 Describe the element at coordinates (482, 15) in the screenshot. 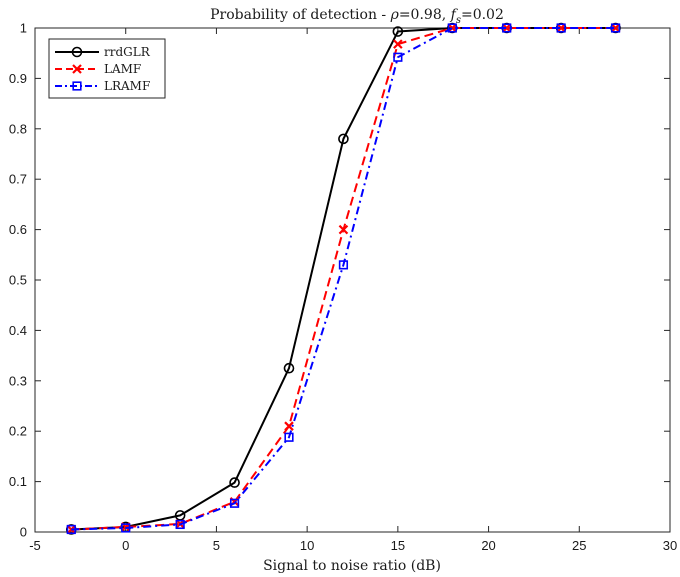

I see `title-f-value: =0.02` at that location.